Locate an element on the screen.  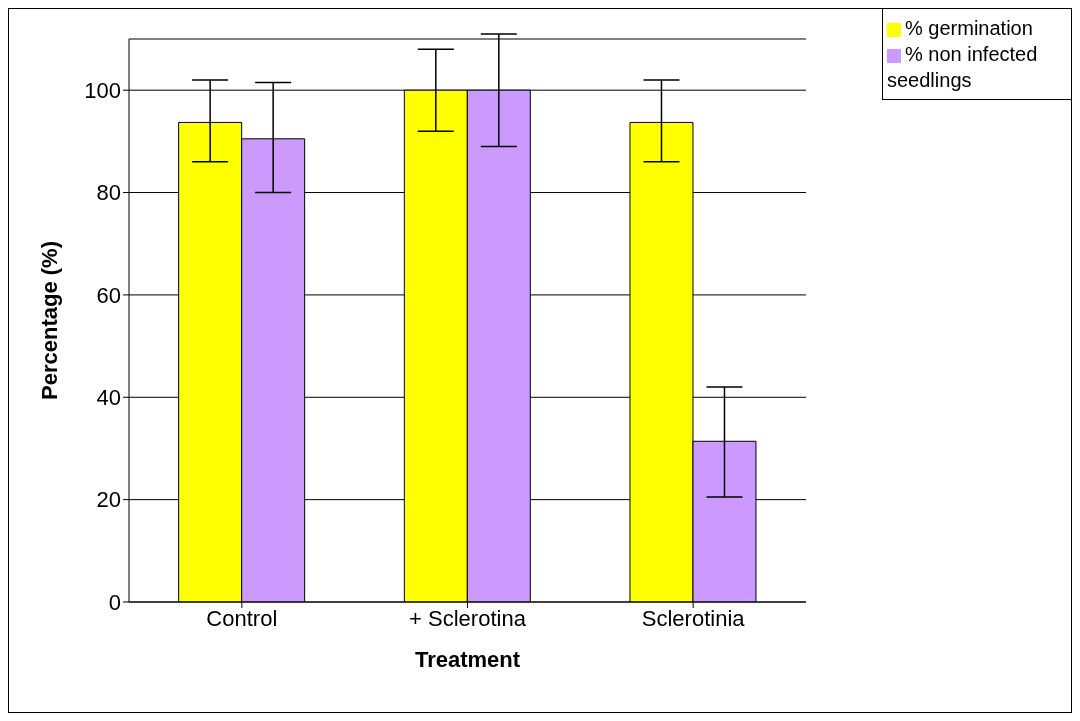
y-tick-label: 80 is located at coordinates (108, 193).